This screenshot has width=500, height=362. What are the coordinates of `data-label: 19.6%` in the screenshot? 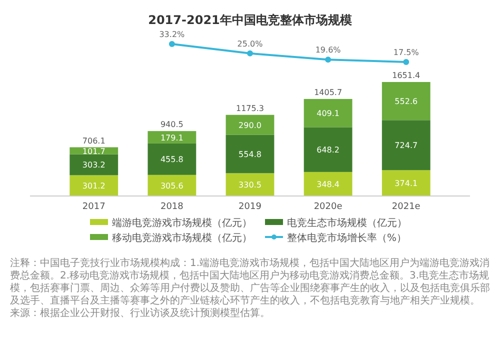 It's located at (328, 50).